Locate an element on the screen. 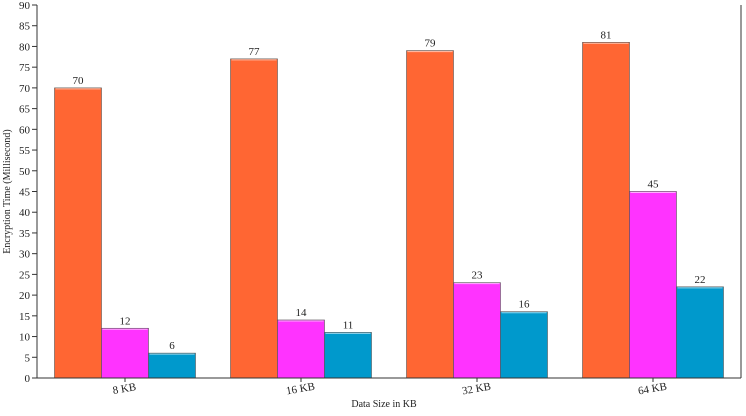  y-tick-label: 50 is located at coordinates (25, 172).